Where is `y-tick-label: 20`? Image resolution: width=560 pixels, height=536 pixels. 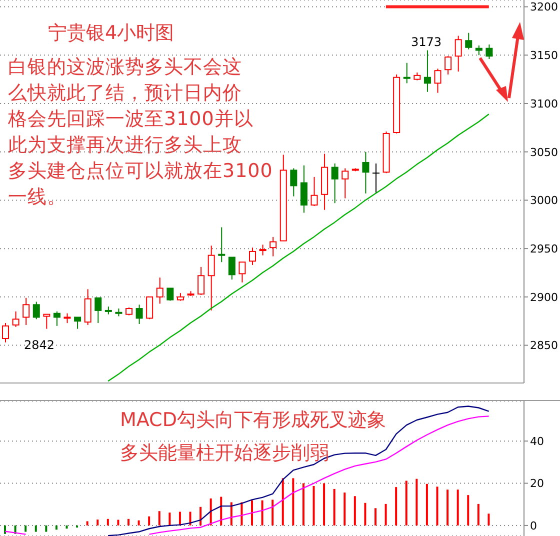 y-tick-label: 20 is located at coordinates (537, 483).